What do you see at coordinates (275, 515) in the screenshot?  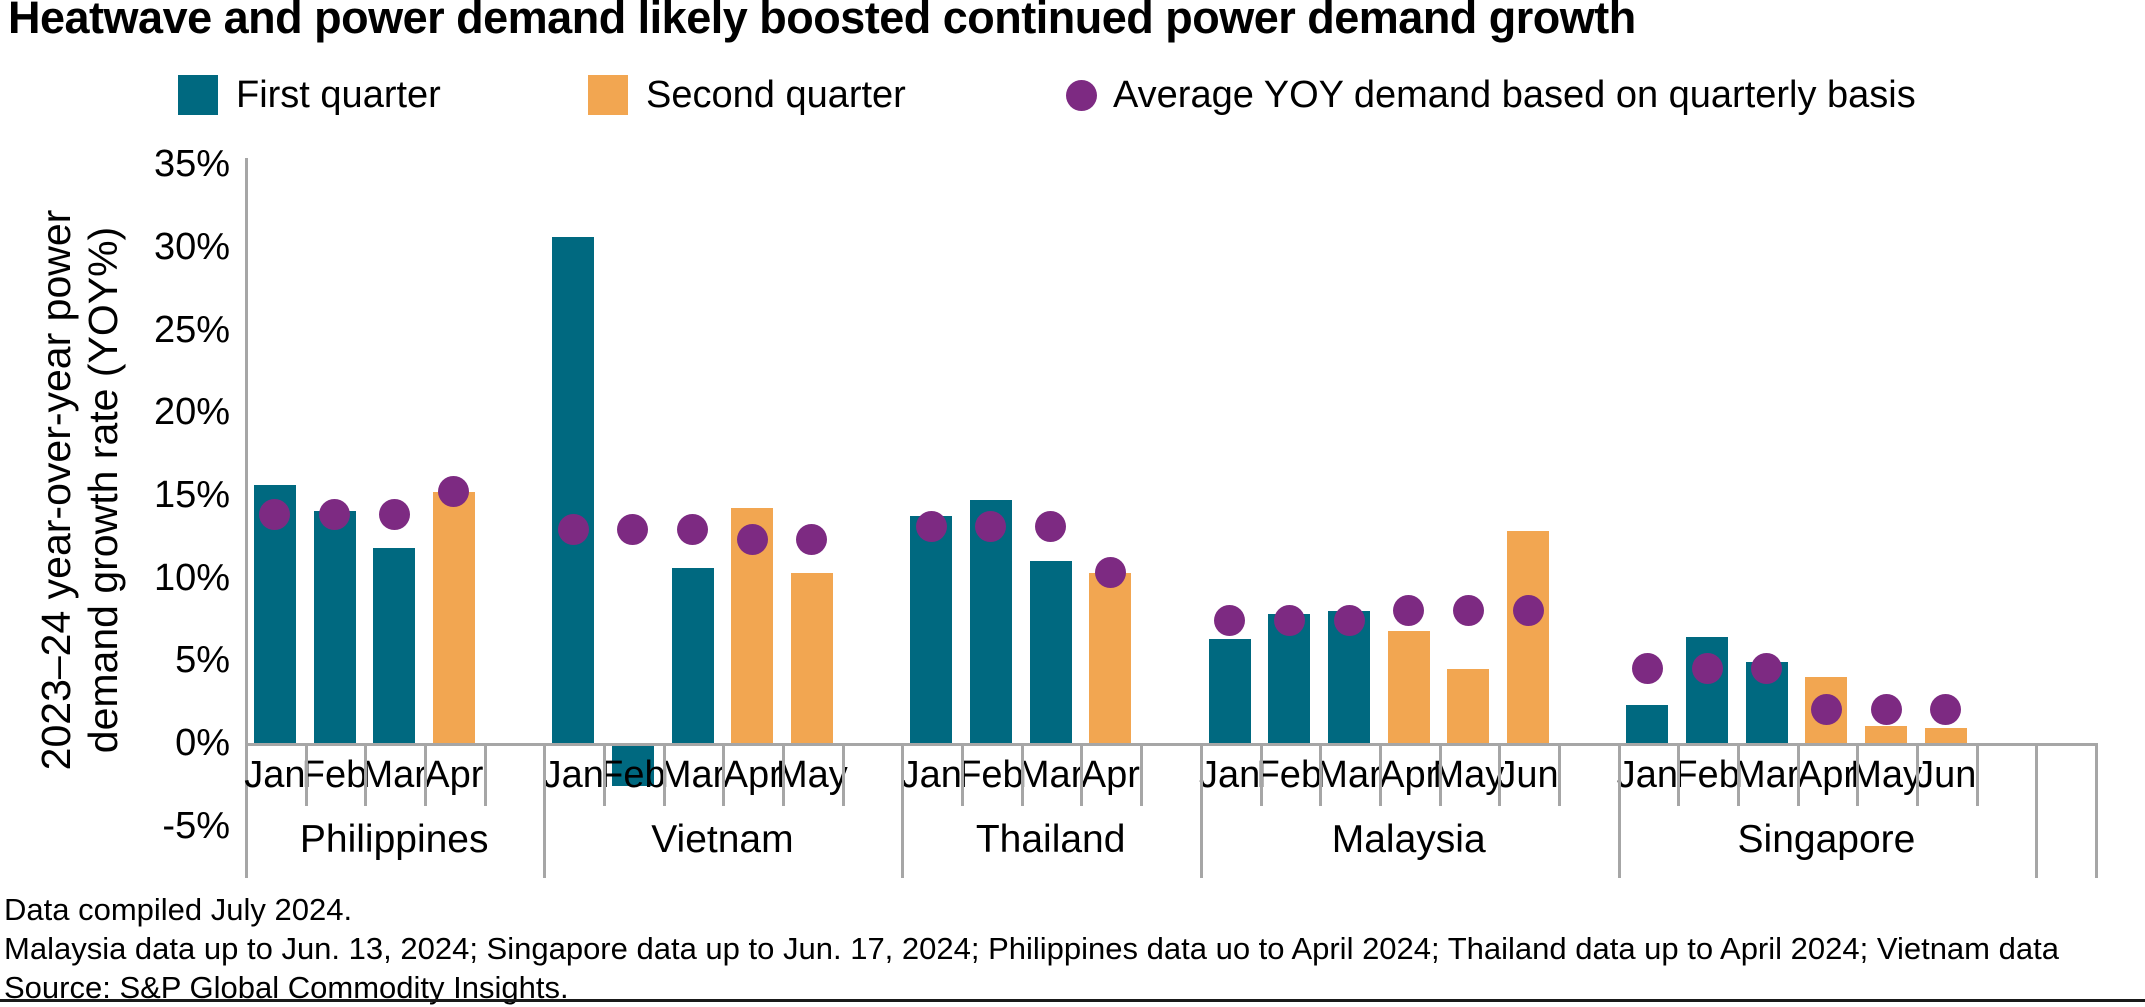 I see `avg-dot-philippines-jan` at bounding box center [275, 515].